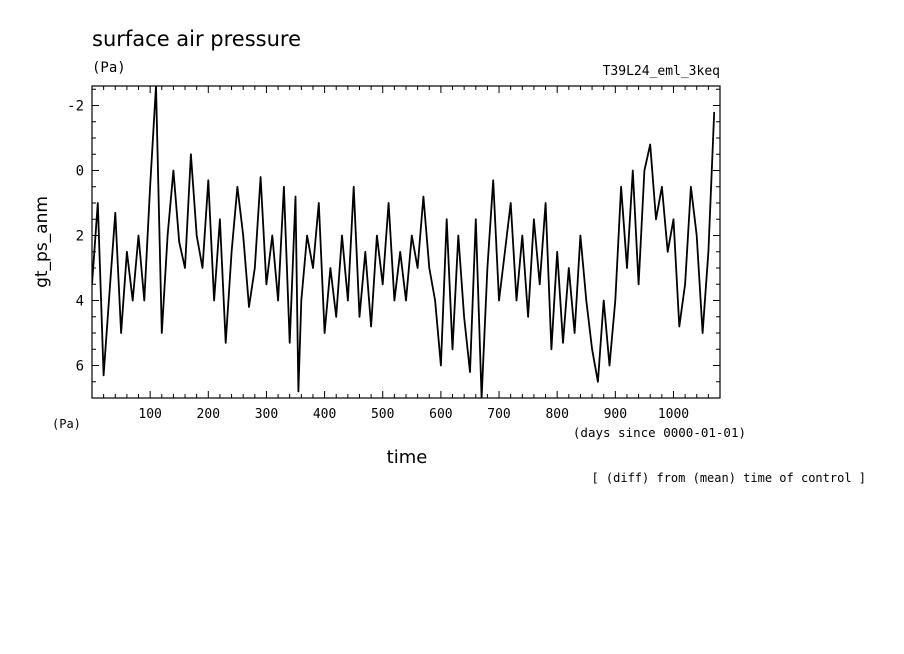 Image resolution: width=904 pixels, height=654 pixels. What do you see at coordinates (80, 367) in the screenshot?
I see `y-tick-label: 6` at bounding box center [80, 367].